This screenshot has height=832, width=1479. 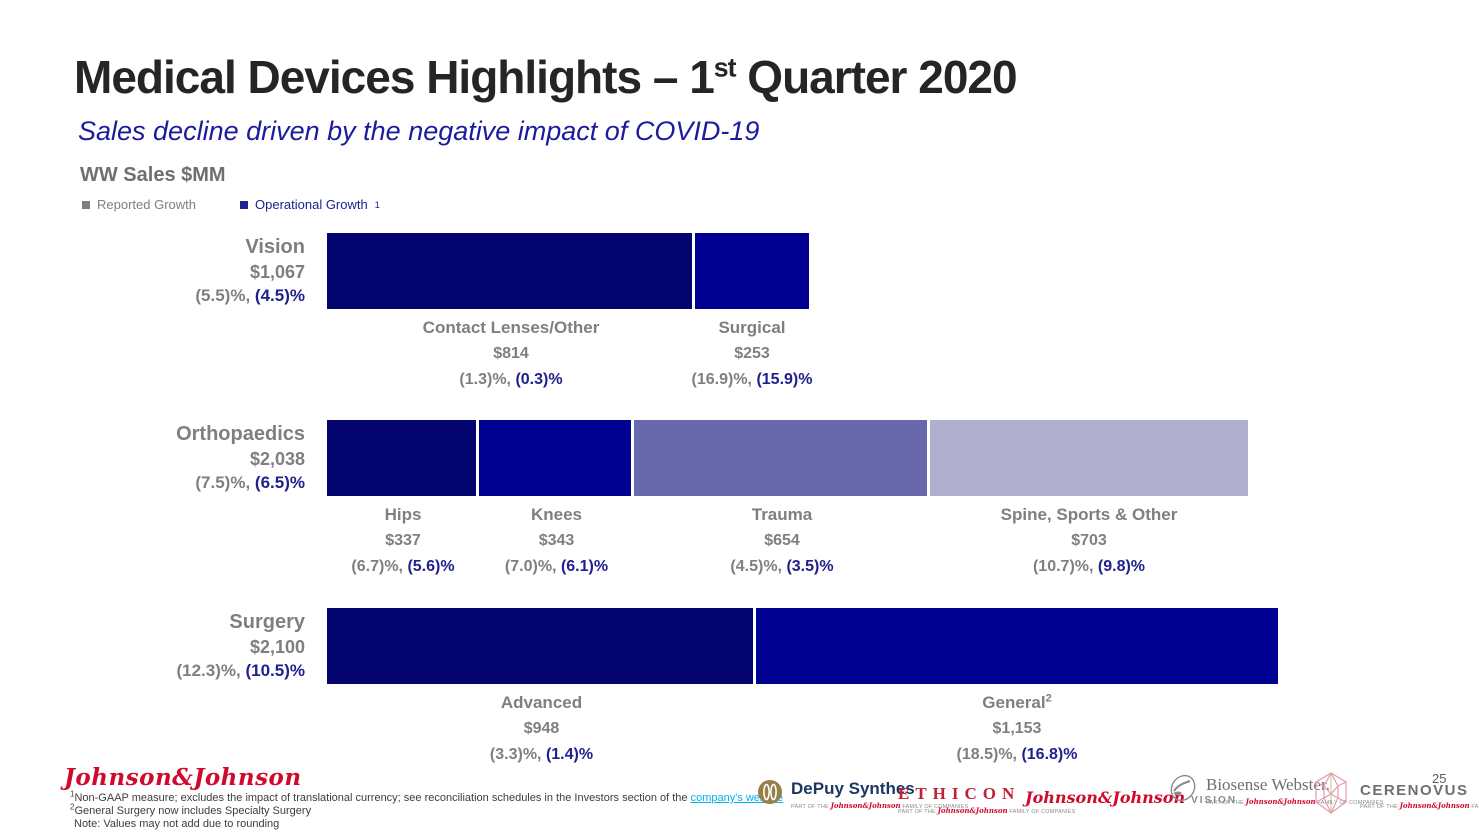 What do you see at coordinates (394, 77) in the screenshot?
I see `slide-title-text: Medical Devices Highlights – 1` at bounding box center [394, 77].